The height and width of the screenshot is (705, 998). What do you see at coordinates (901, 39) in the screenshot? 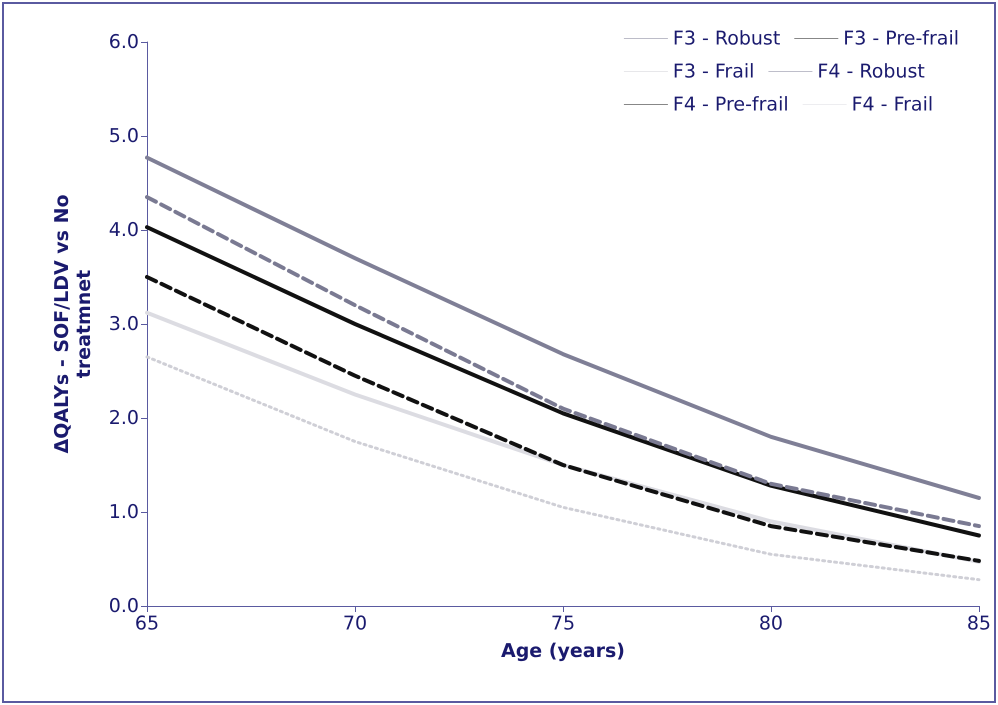
I see `legend-label: F3 - Pre-frail` at bounding box center [901, 39].